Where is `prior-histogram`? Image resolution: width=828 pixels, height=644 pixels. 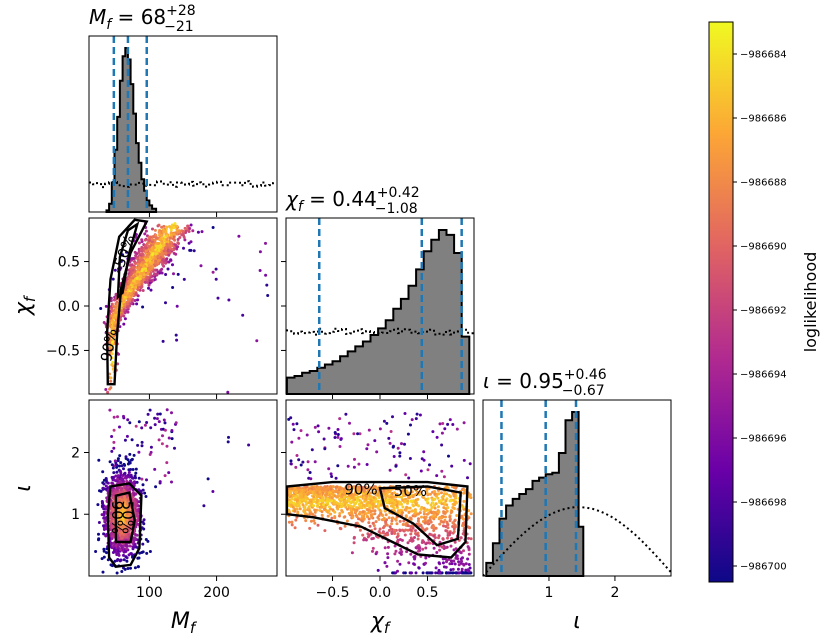
prior-histogram is located at coordinates (577, 541).